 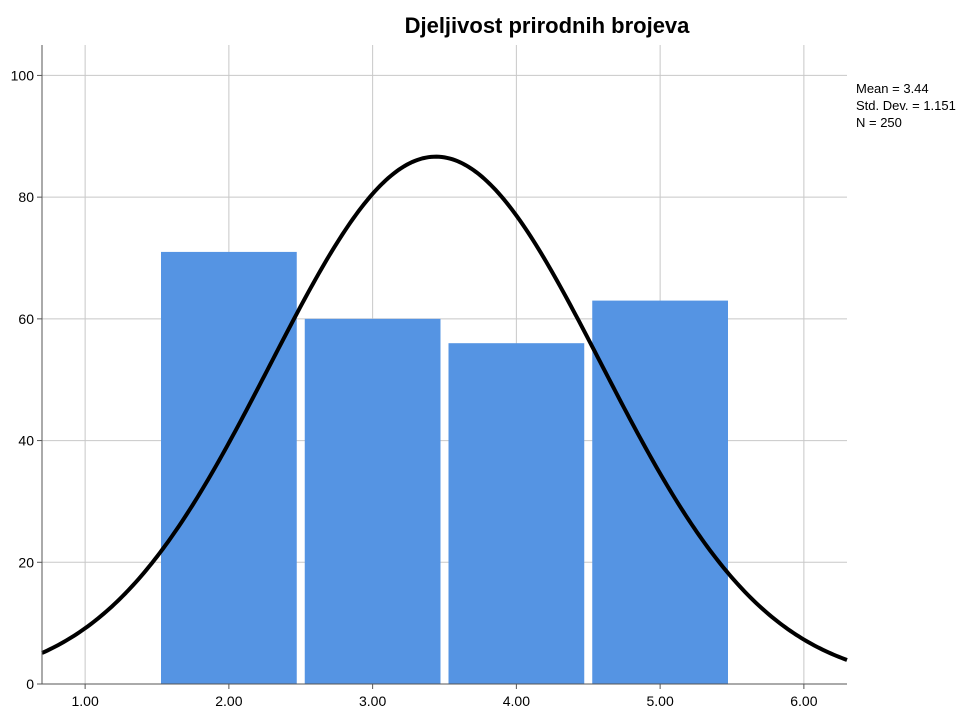 What do you see at coordinates (892, 88) in the screenshot?
I see `stats-mean: Mean = 3.44` at bounding box center [892, 88].